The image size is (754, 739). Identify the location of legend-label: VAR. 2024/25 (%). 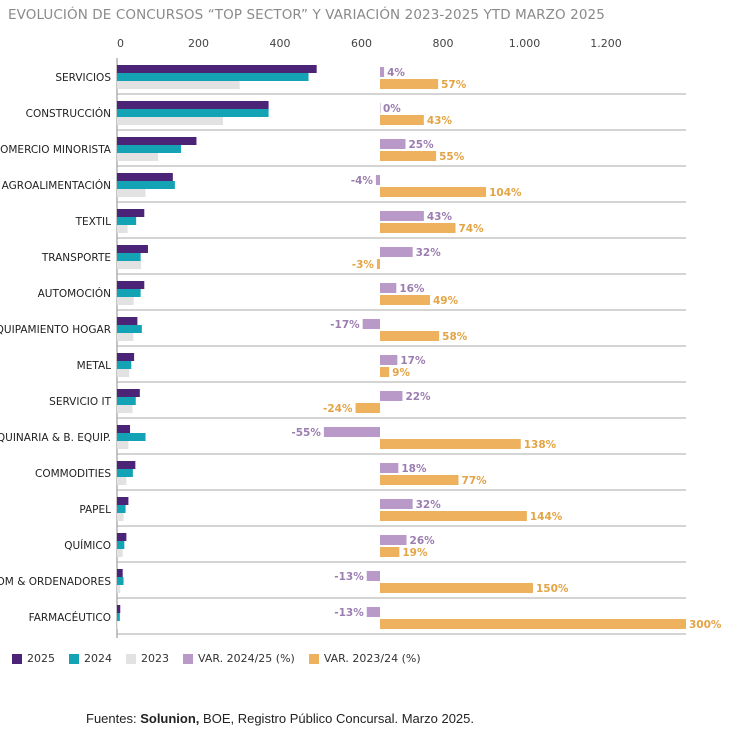
(246, 658).